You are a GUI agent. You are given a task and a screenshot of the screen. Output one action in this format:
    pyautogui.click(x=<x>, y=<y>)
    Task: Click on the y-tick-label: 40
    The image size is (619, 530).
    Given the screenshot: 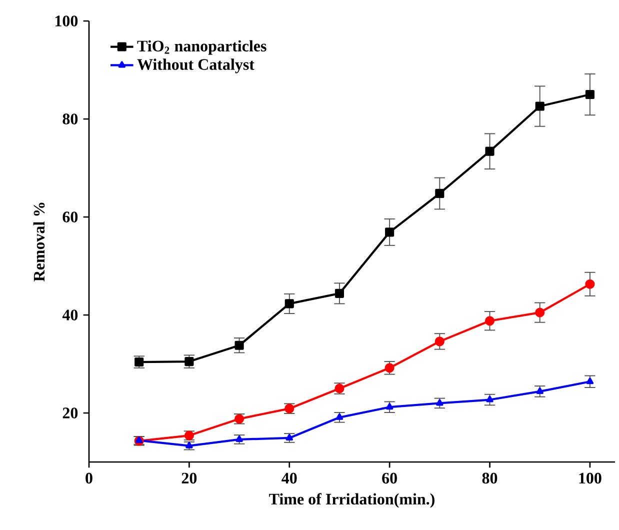 What is the action you would take?
    pyautogui.click(x=70, y=315)
    